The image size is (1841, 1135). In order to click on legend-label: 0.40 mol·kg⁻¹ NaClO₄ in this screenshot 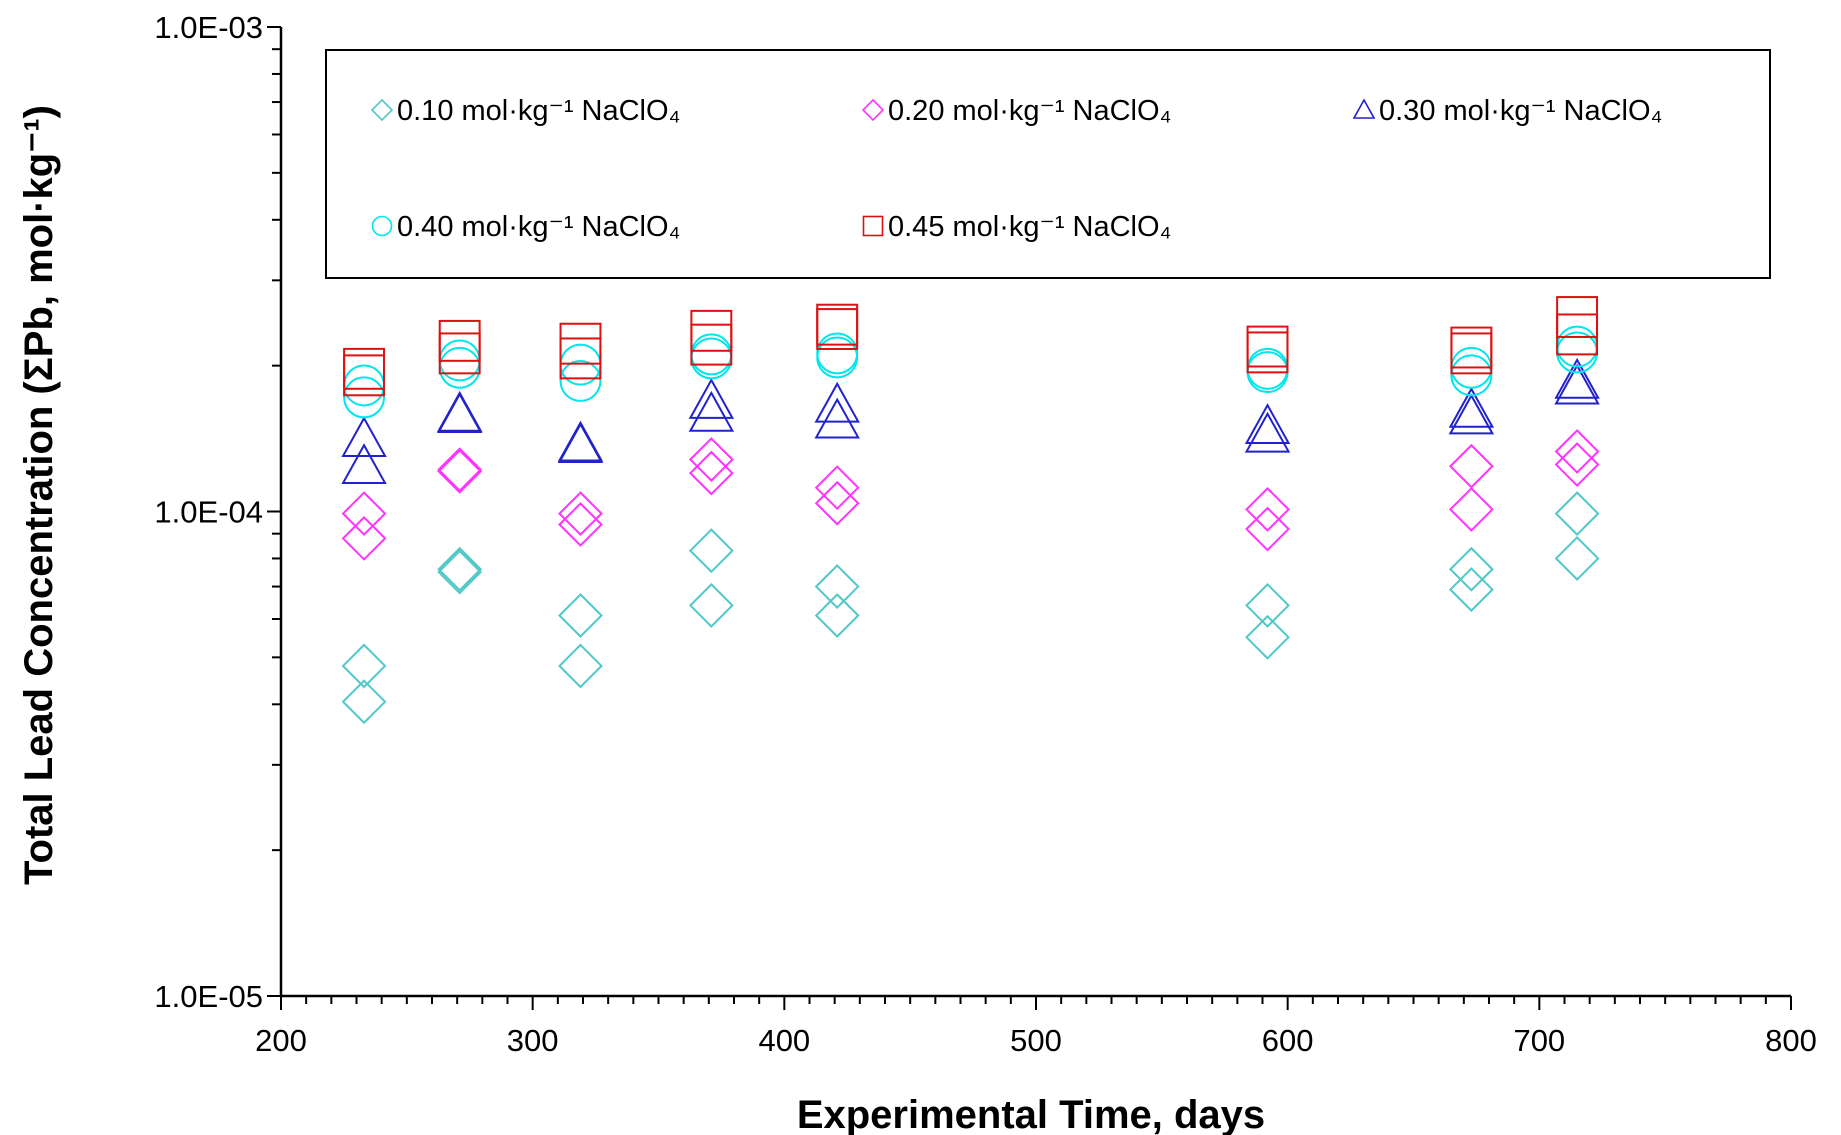, I will do `click(538, 227)`.